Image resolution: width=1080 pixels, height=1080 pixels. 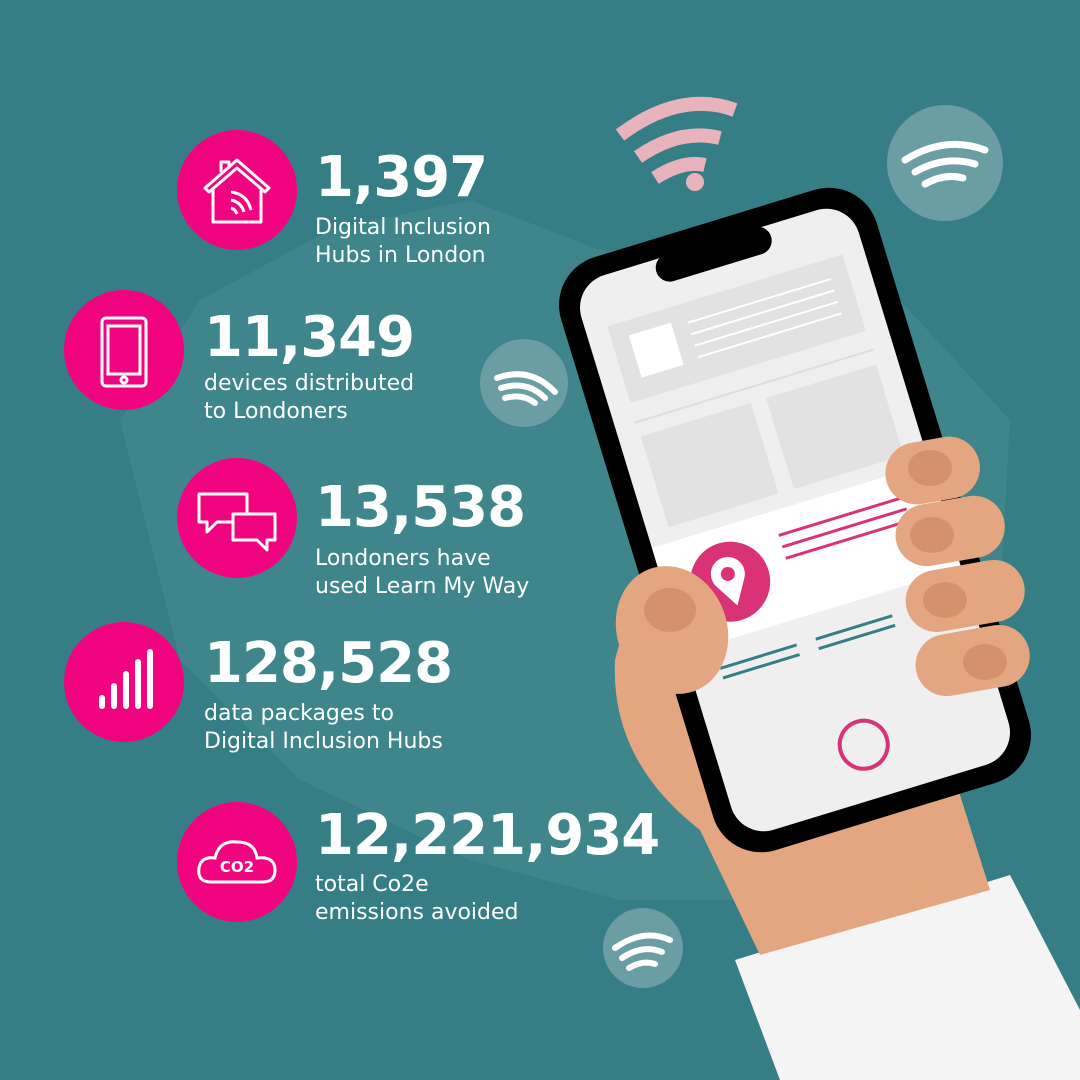 What do you see at coordinates (403, 227) in the screenshot?
I see `stat-label: Digital Inclusion` at bounding box center [403, 227].